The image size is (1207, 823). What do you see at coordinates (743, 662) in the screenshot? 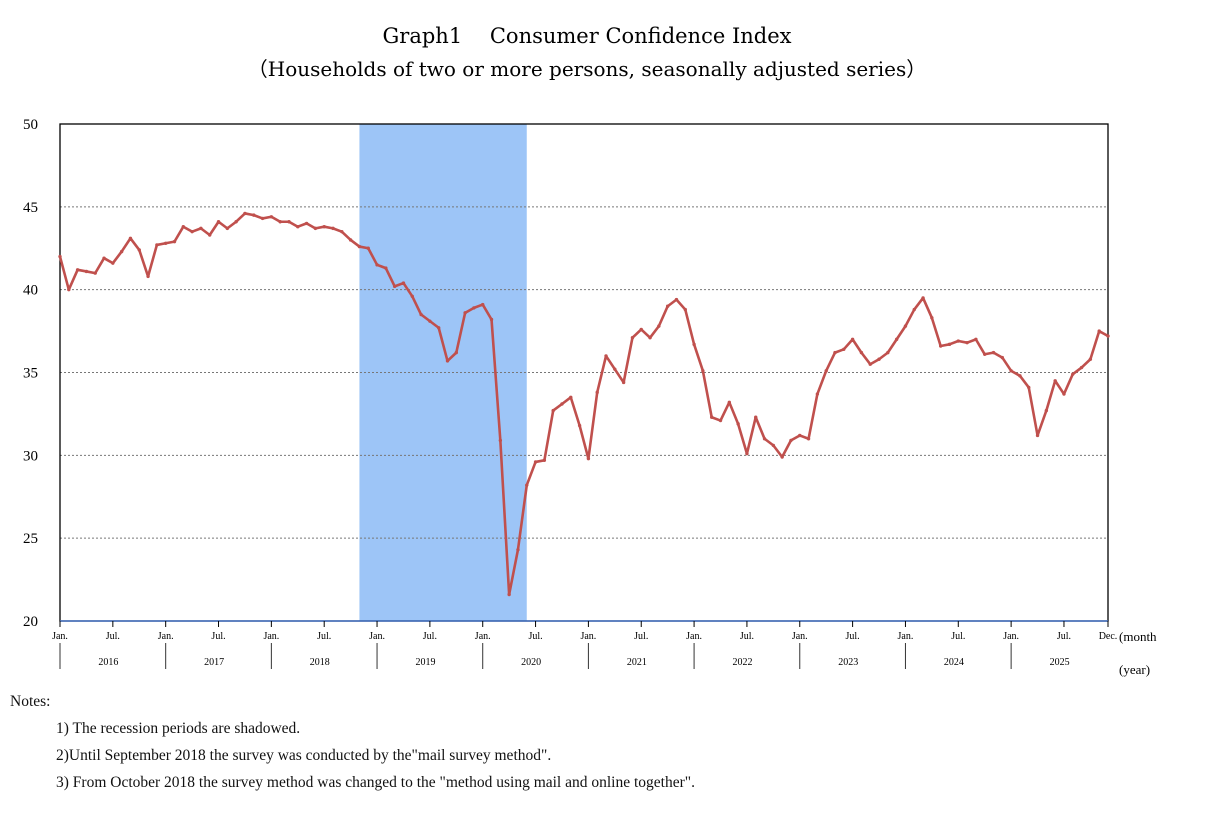
I see `year-label: 2022` at bounding box center [743, 662].